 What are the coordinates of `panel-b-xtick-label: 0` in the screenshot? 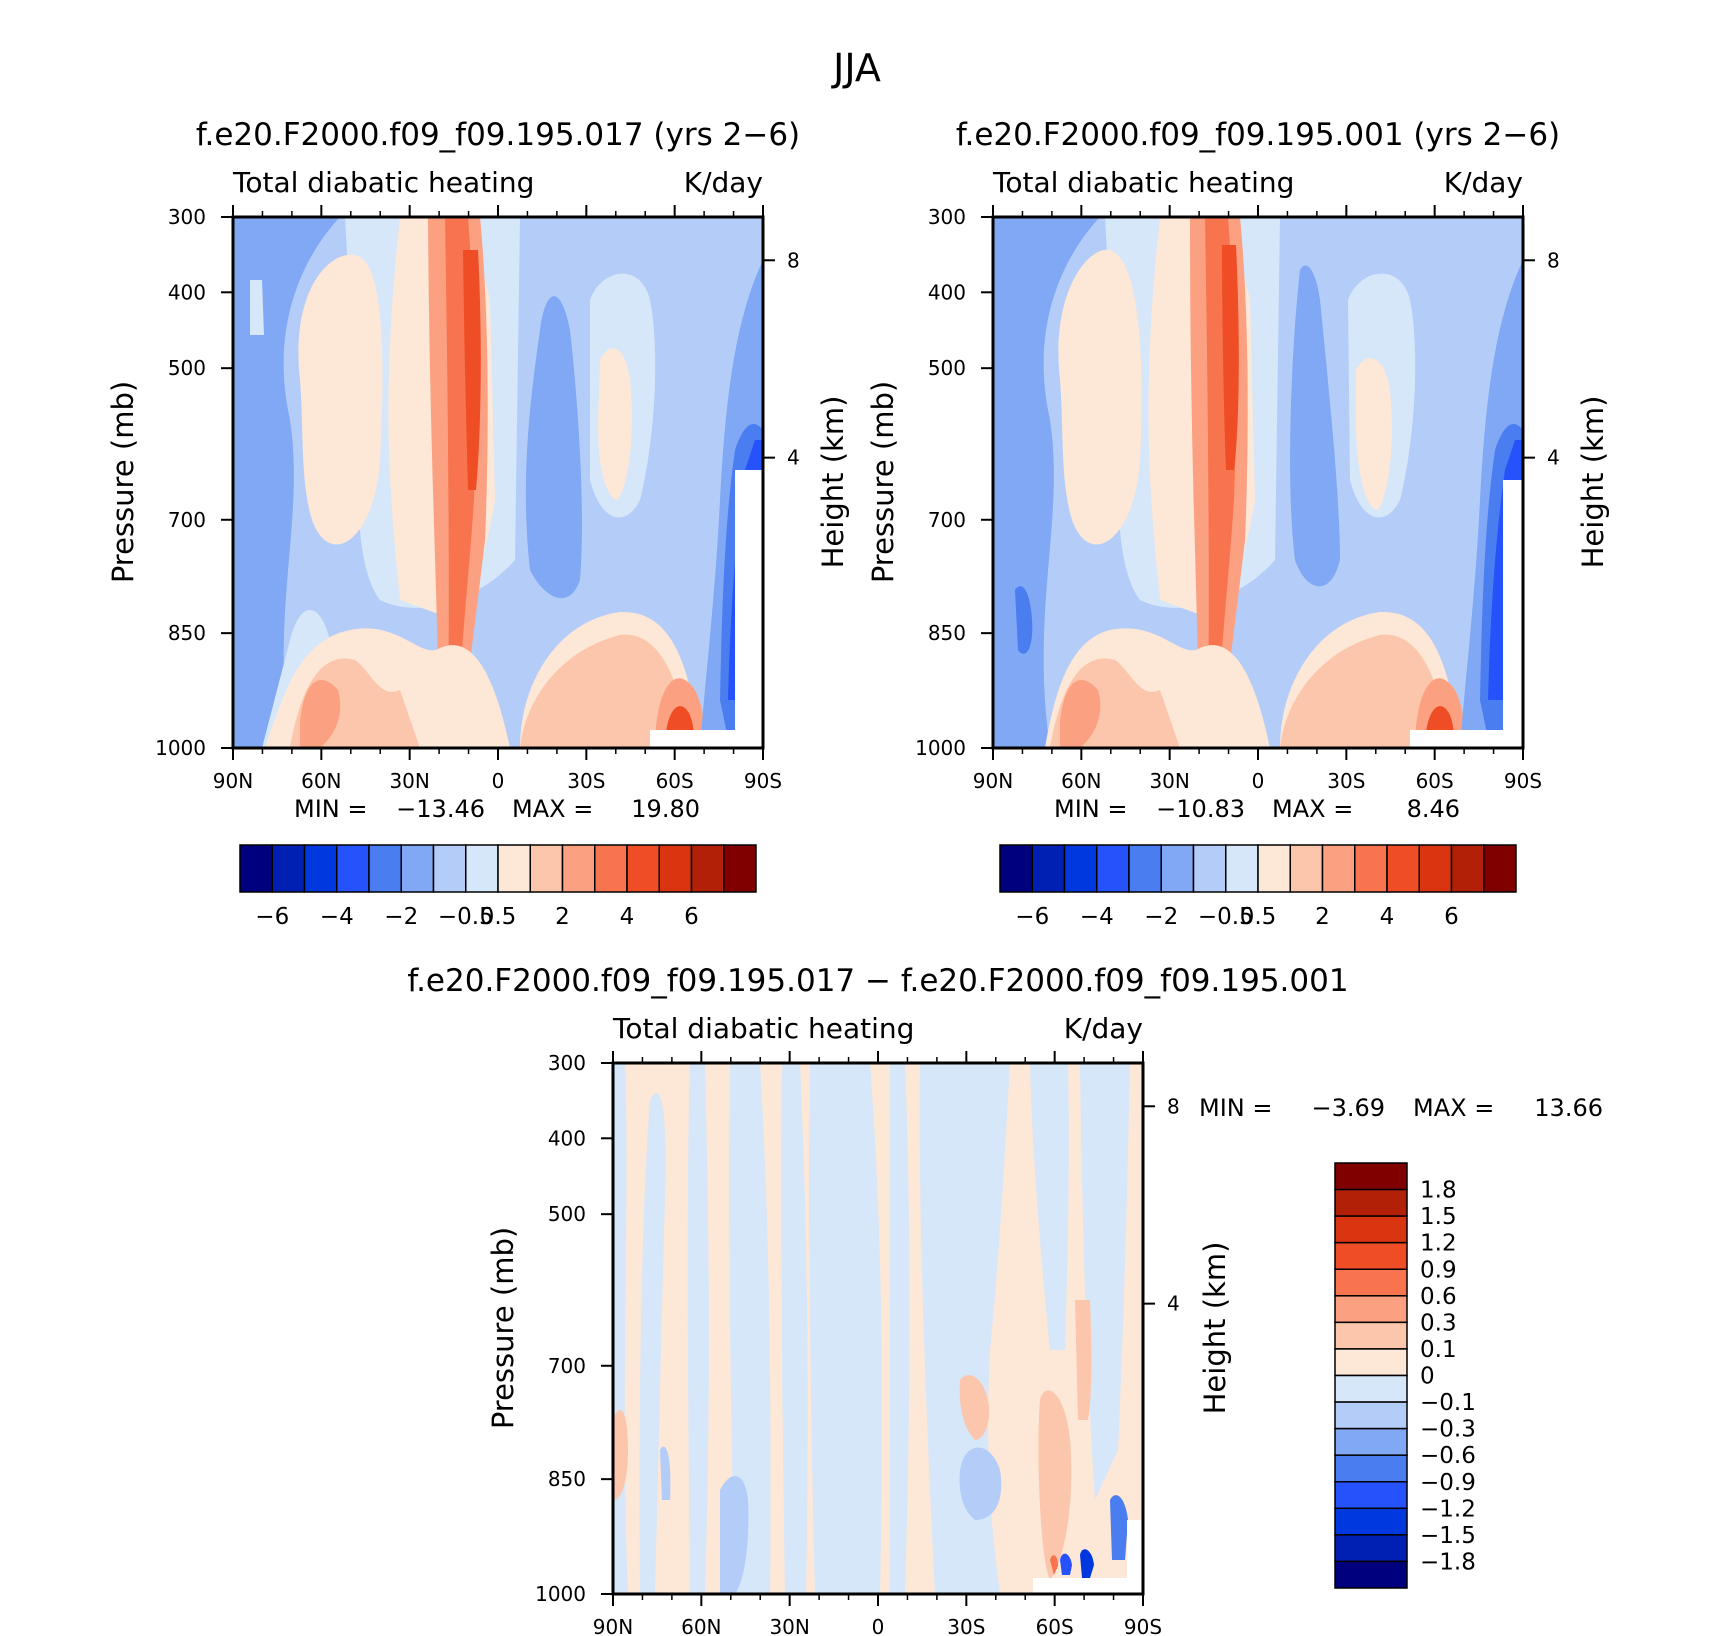 It's located at (1258, 781).